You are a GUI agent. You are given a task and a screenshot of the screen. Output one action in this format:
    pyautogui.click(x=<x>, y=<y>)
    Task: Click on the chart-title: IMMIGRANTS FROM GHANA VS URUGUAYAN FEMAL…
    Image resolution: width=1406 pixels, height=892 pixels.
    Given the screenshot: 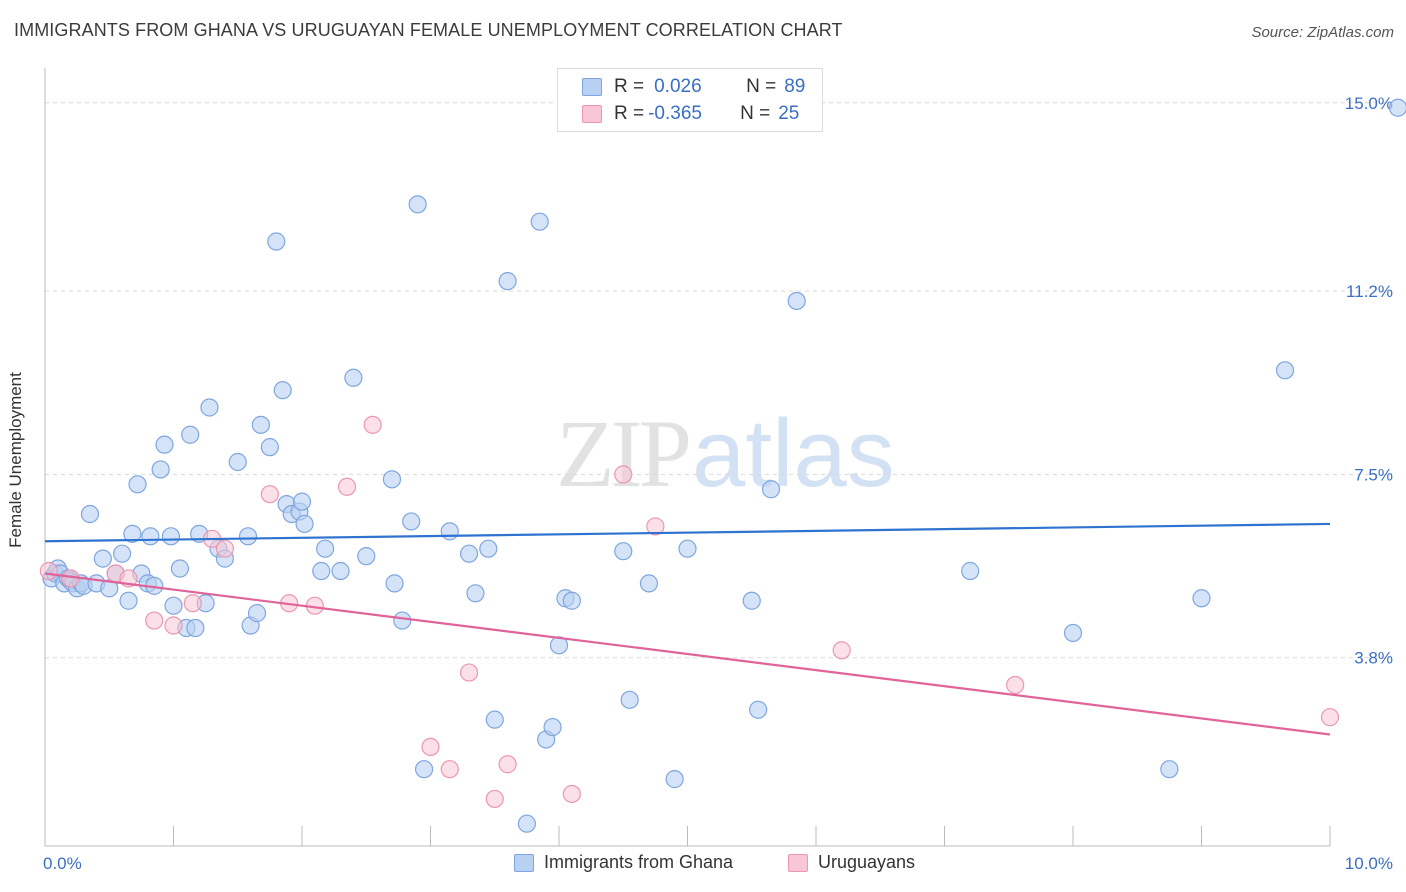 What is the action you would take?
    pyautogui.click(x=428, y=30)
    